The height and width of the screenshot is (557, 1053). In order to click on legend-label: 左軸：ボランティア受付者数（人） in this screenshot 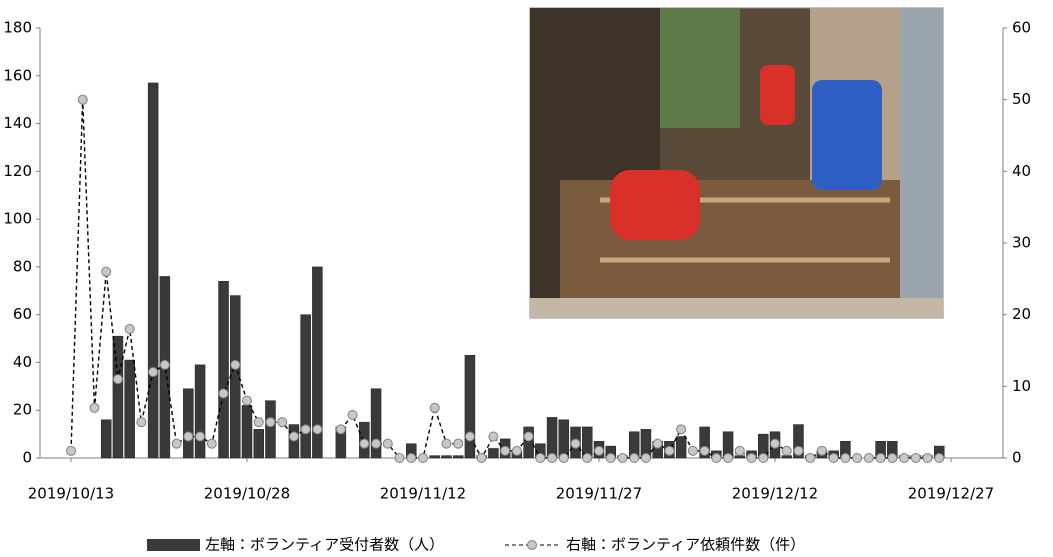, I will do `click(324, 545)`.